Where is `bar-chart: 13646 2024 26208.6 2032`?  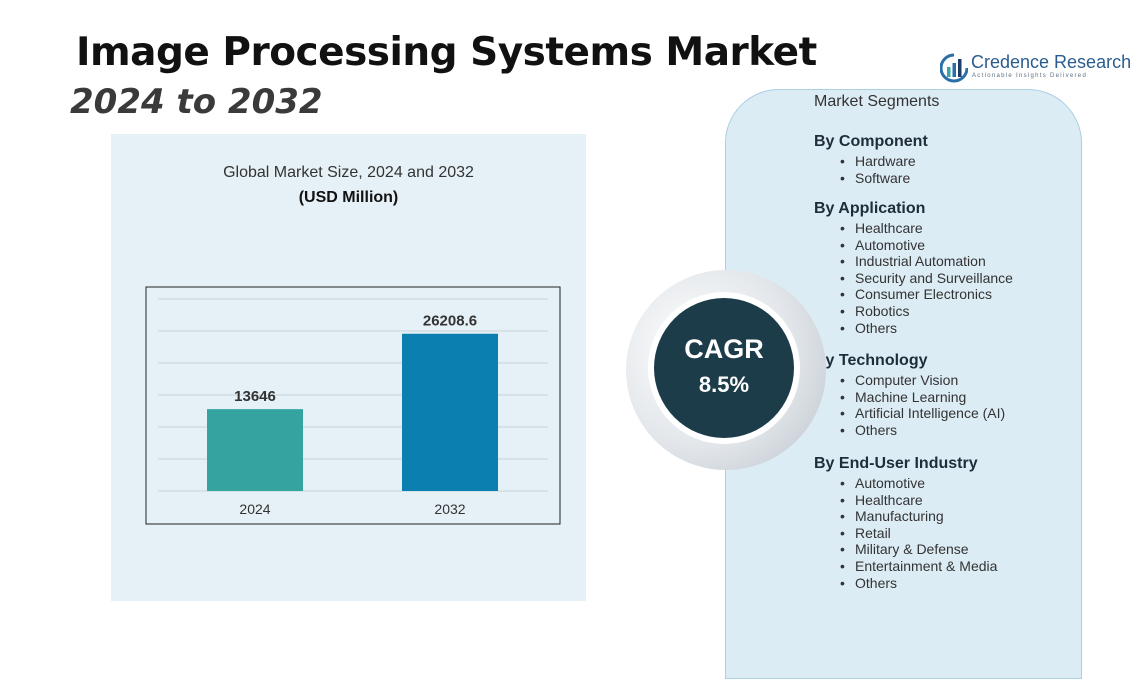 bar-chart: 13646 2024 26208.6 2032 is located at coordinates (353, 405).